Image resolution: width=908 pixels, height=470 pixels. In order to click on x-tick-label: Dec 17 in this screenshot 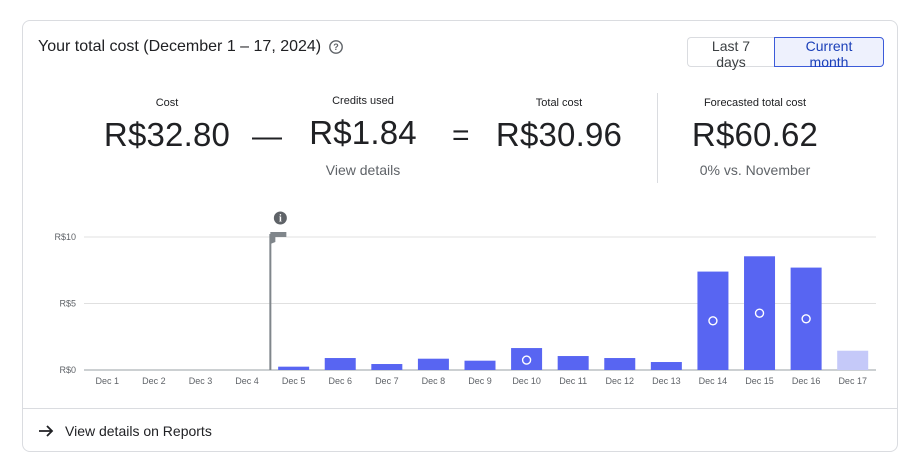, I will do `click(852, 381)`.